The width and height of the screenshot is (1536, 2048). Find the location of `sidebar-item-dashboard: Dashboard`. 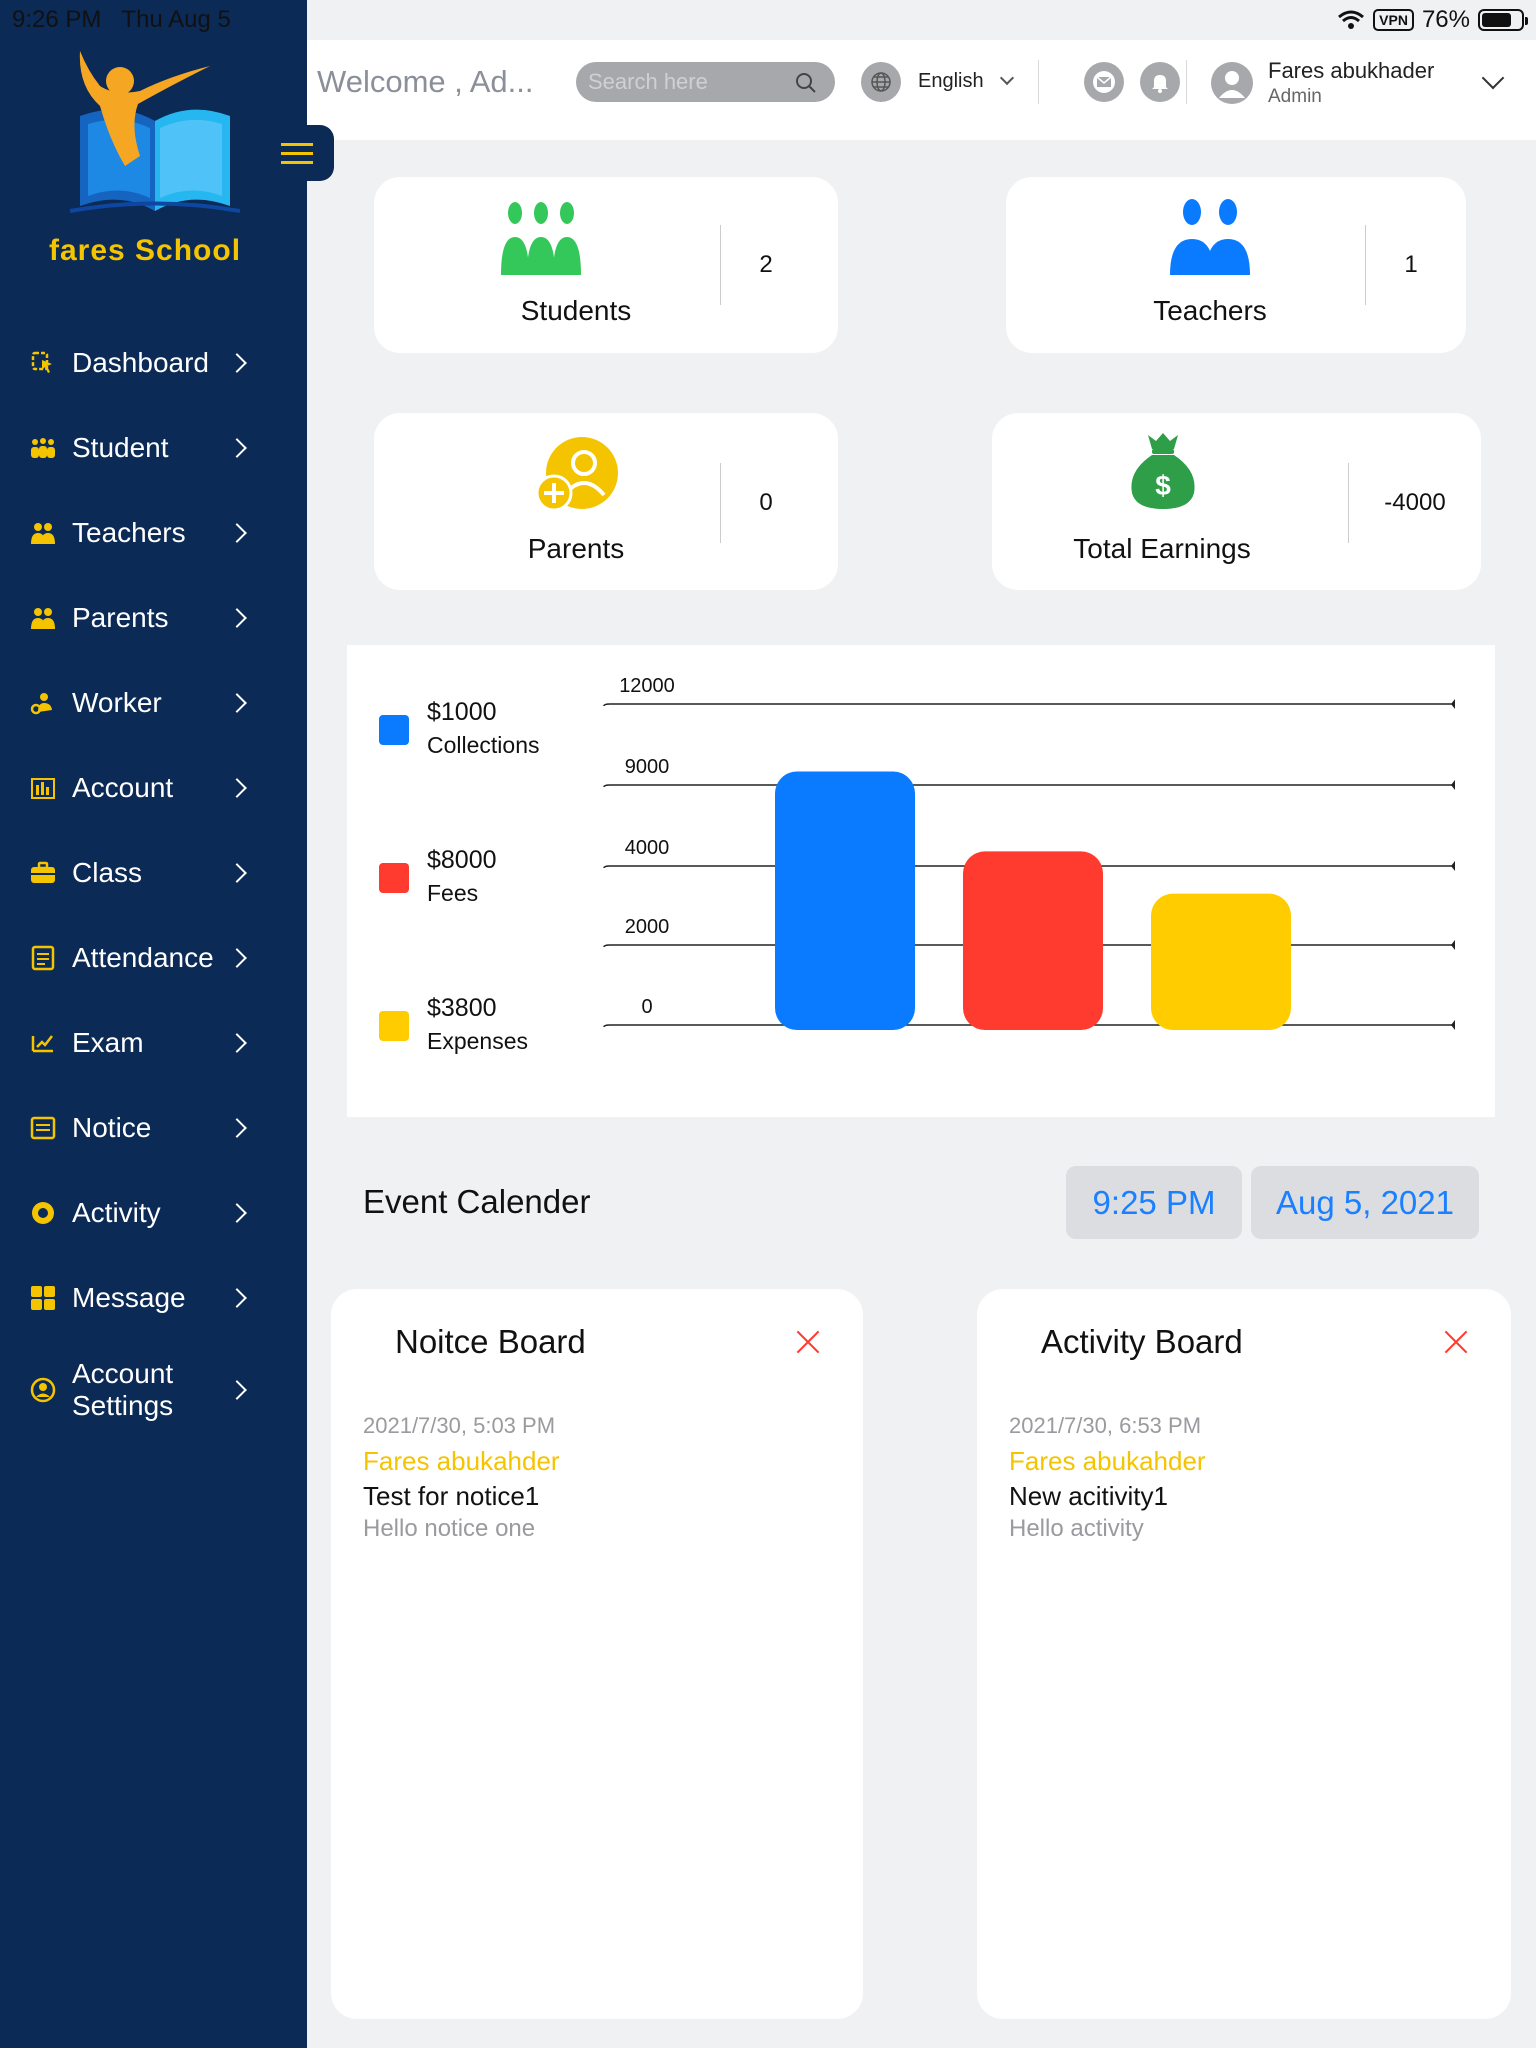

sidebar-item-dashboard: Dashboard is located at coordinates (153, 362).